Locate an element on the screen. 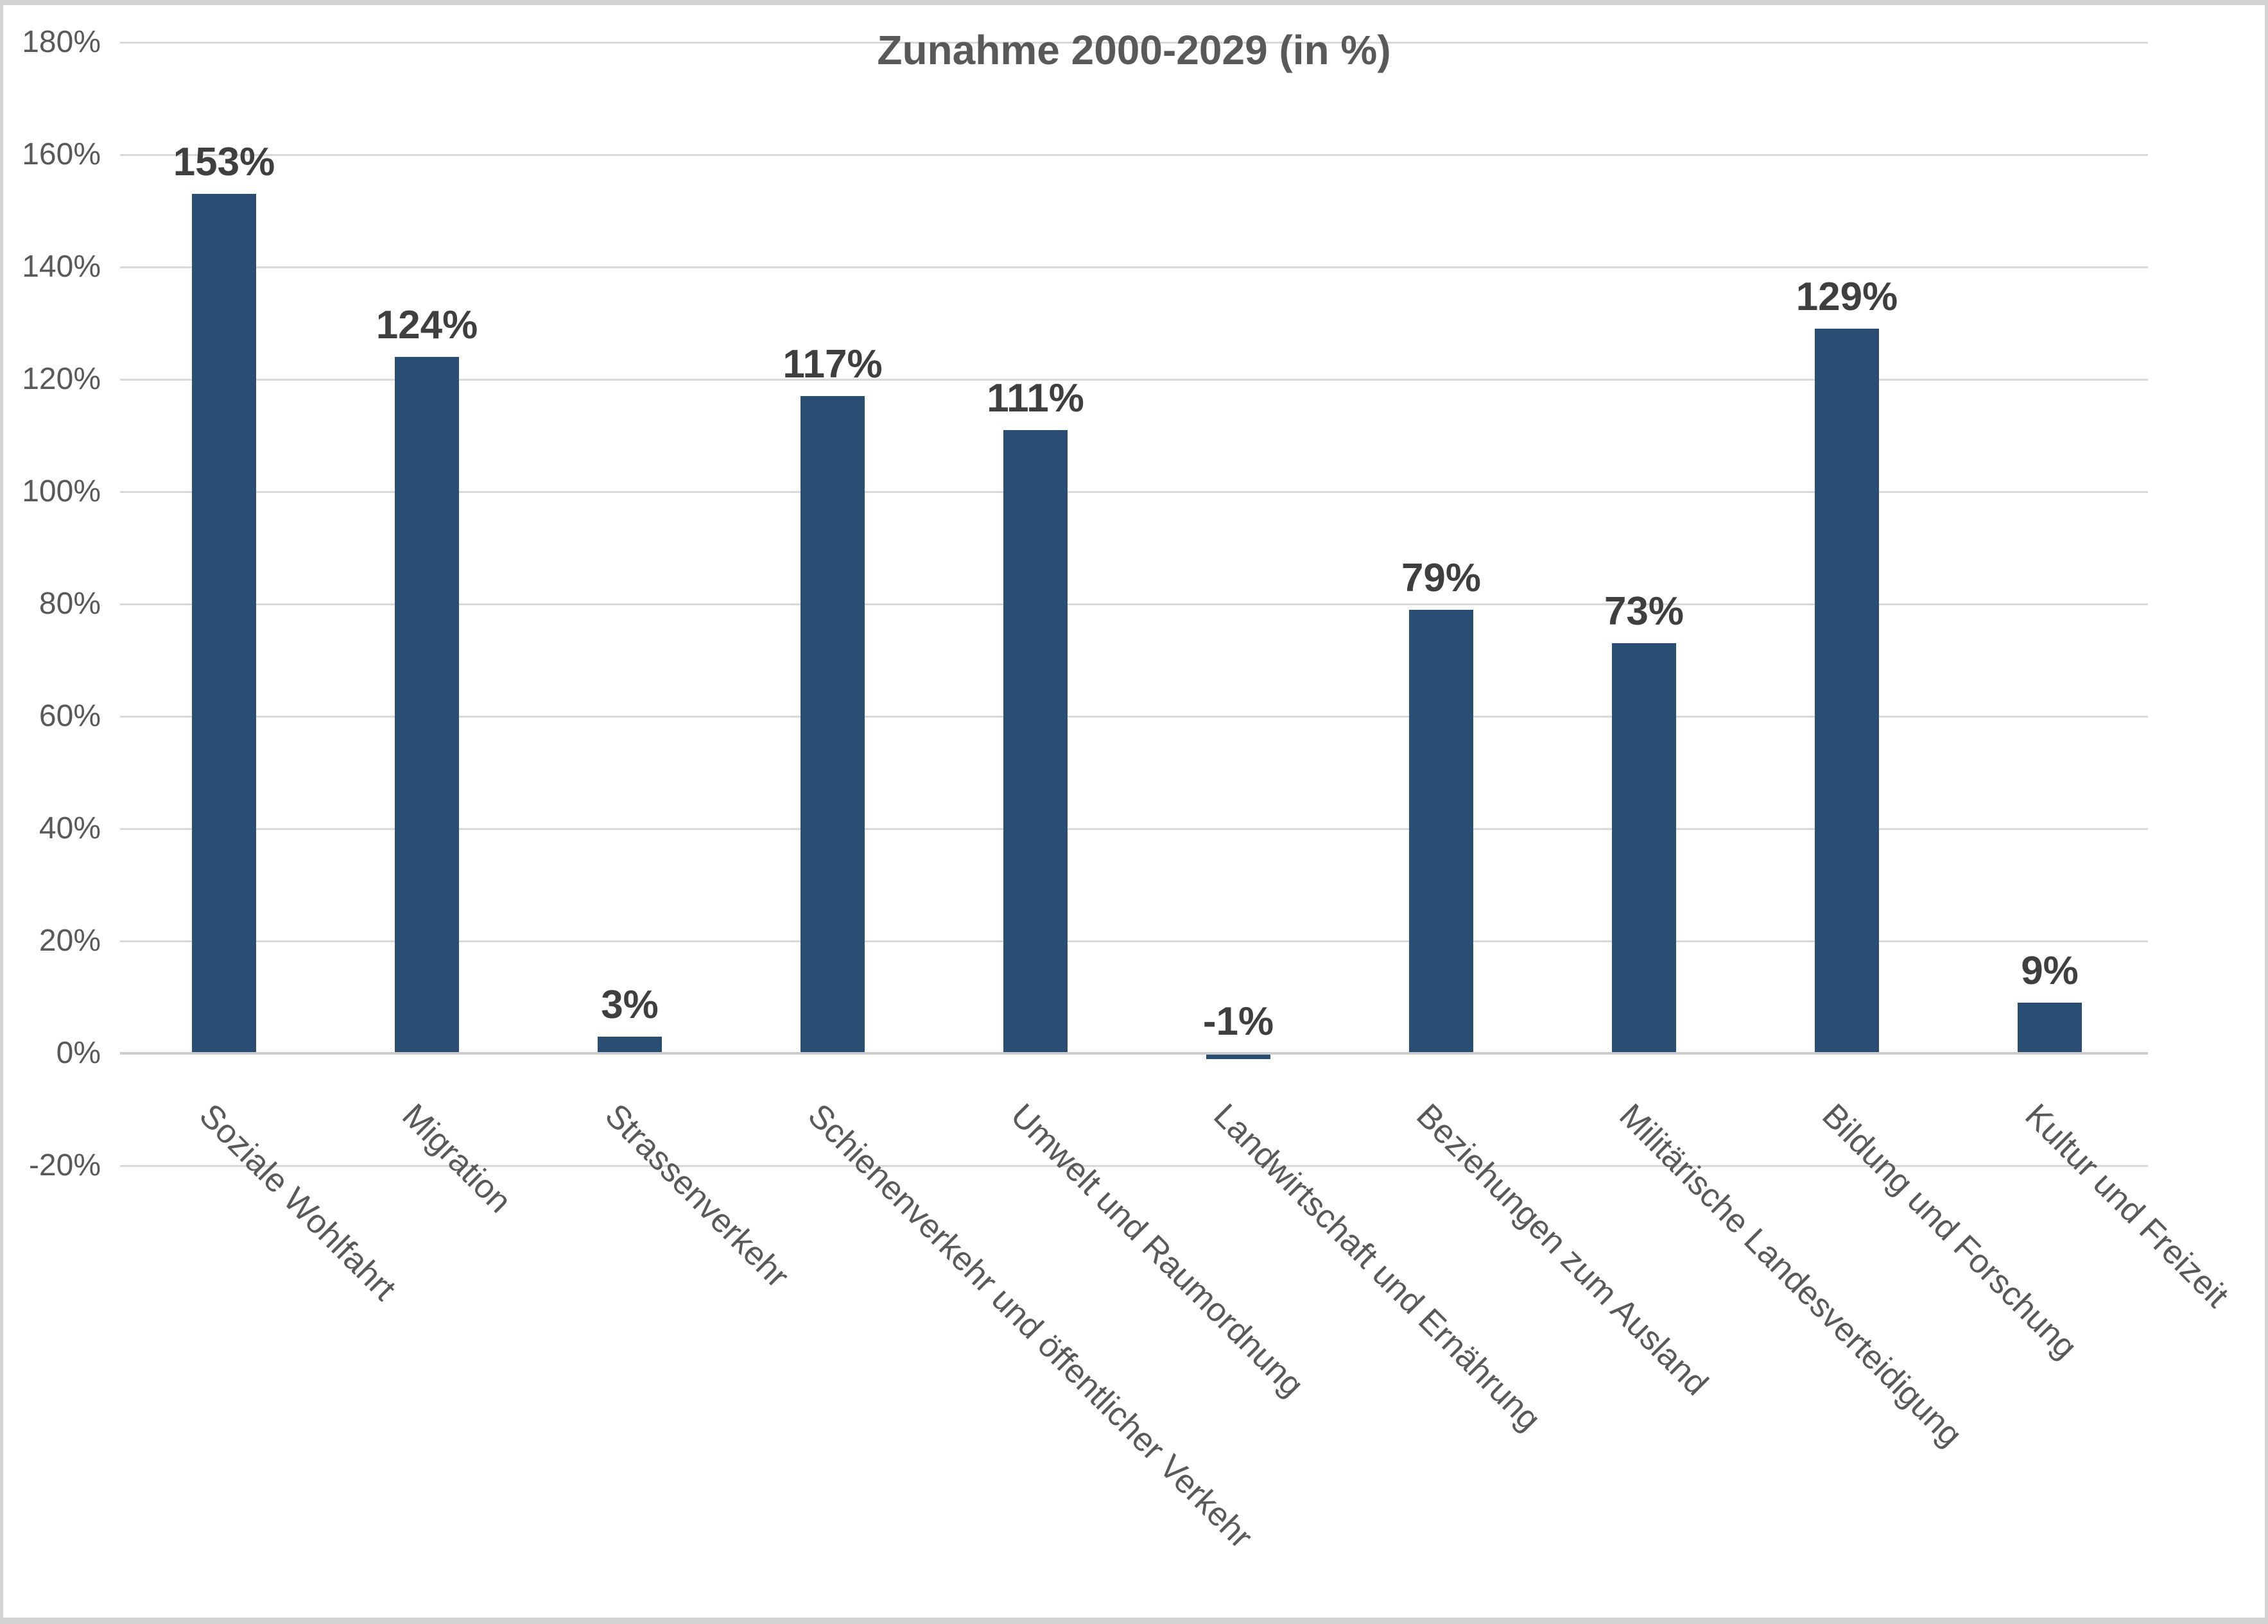 The width and height of the screenshot is (2268, 1624). bar-value-label: 153% is located at coordinates (224, 162).